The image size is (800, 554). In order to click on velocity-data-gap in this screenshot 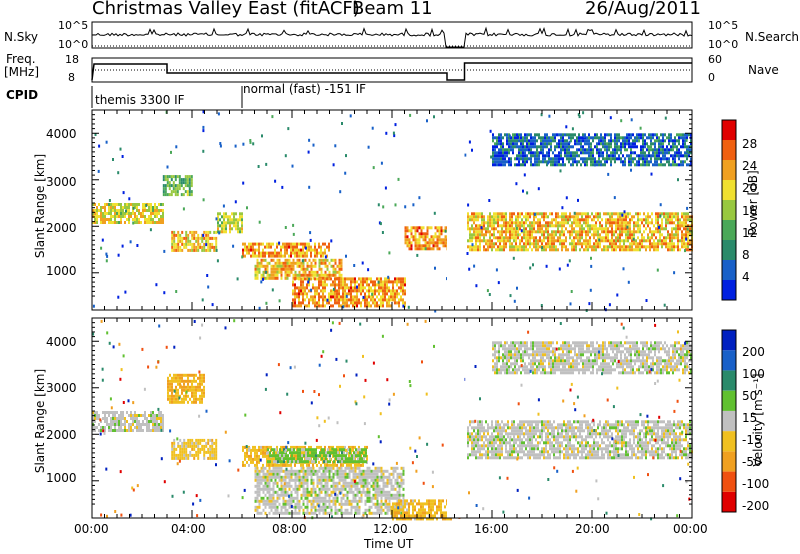, I will do `click(456, 418)`.